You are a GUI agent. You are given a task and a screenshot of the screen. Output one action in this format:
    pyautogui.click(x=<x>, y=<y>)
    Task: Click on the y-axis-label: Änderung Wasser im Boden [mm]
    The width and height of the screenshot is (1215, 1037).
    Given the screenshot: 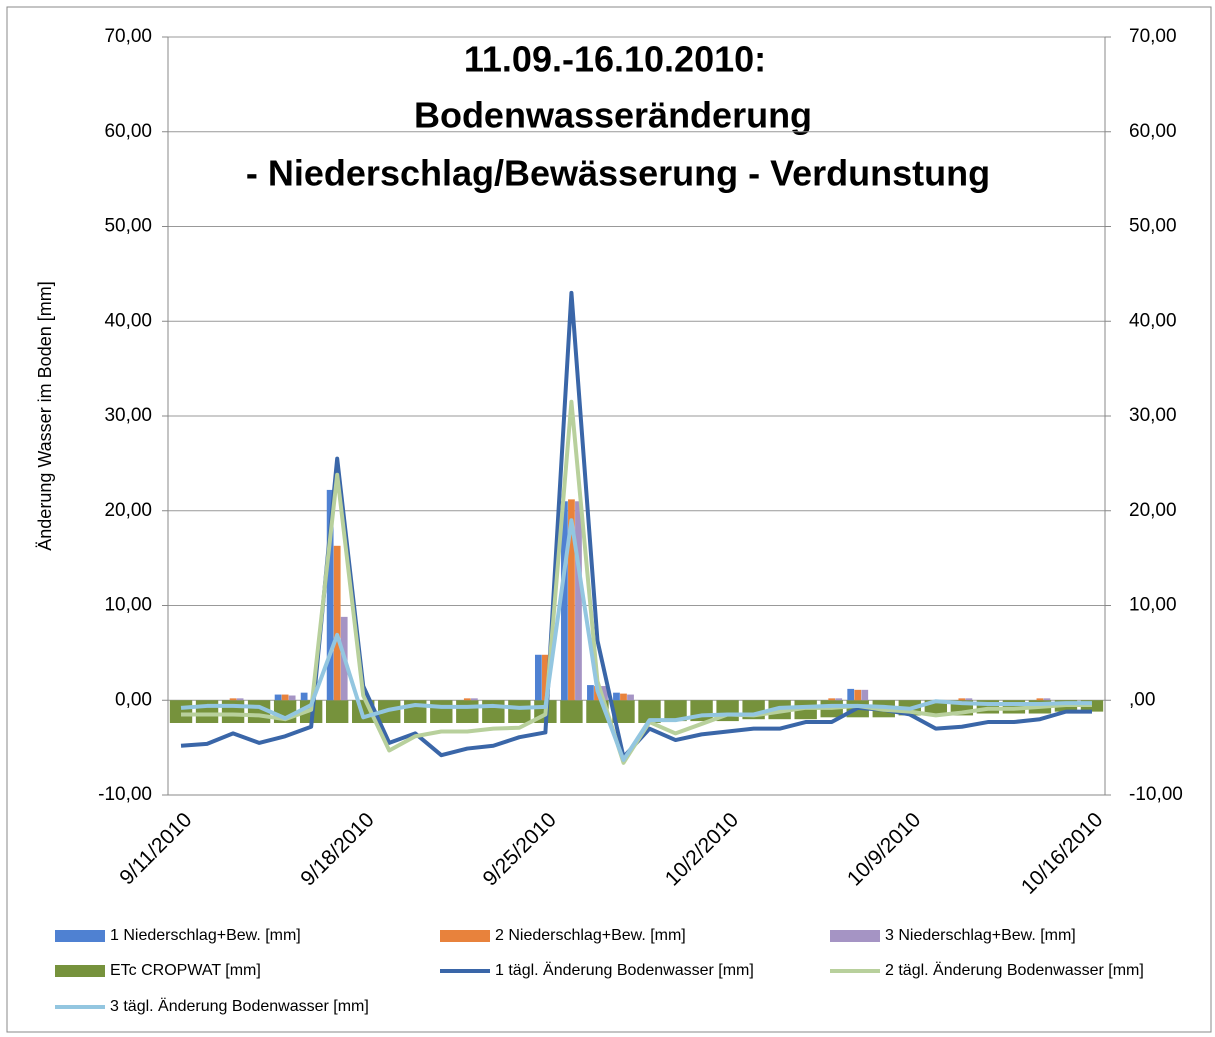 What is the action you would take?
    pyautogui.click(x=45, y=415)
    